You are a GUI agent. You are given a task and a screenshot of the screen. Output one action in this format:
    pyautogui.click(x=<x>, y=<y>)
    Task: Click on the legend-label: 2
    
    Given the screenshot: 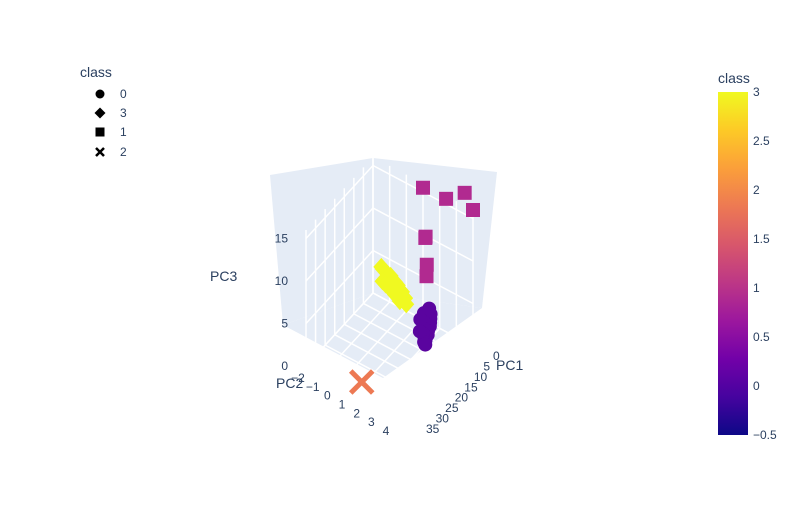 What is the action you would take?
    pyautogui.click(x=123, y=151)
    